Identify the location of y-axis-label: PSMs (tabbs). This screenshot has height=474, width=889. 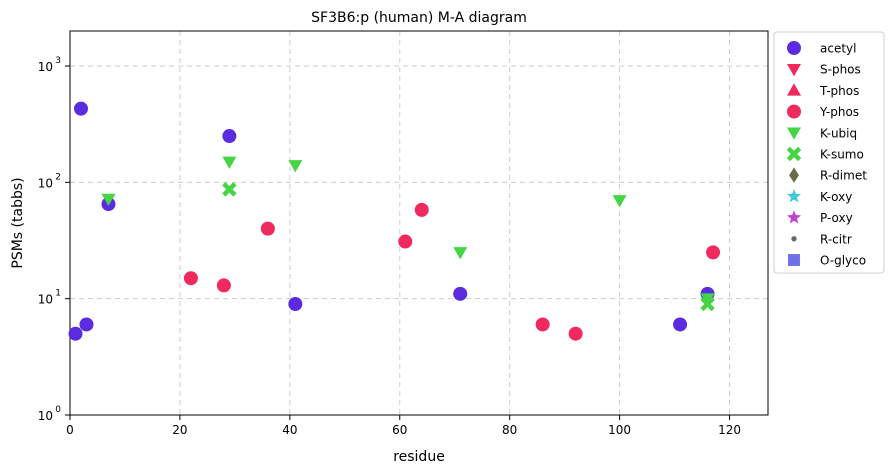
(18, 222).